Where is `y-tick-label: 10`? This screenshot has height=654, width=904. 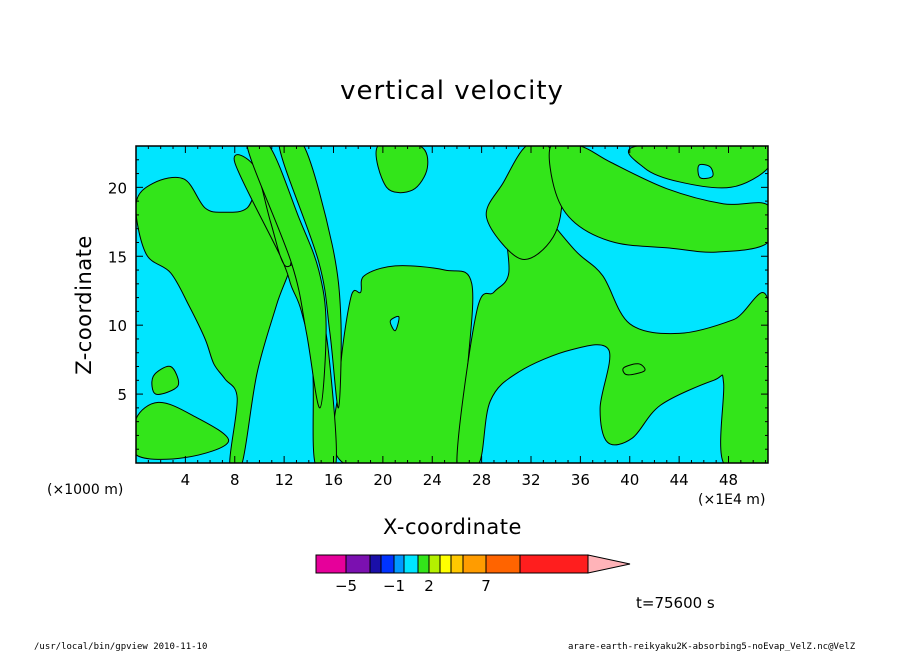
y-tick-label: 10 is located at coordinates (117, 326).